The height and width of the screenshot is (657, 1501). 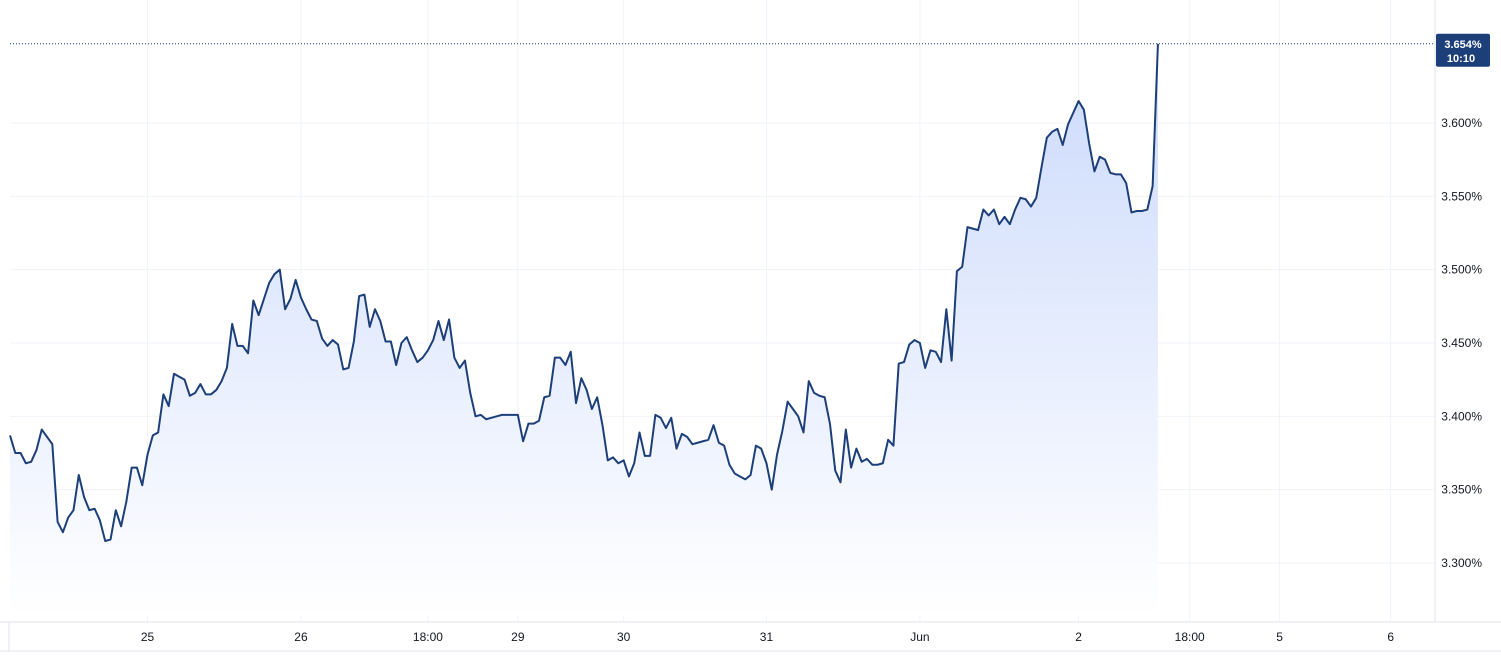 I want to click on last-value-badge: 3.654% 10:10, so click(x=1463, y=50).